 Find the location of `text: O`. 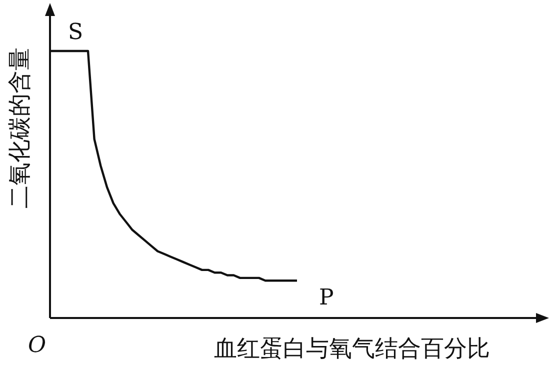

text: O is located at coordinates (37, 345).